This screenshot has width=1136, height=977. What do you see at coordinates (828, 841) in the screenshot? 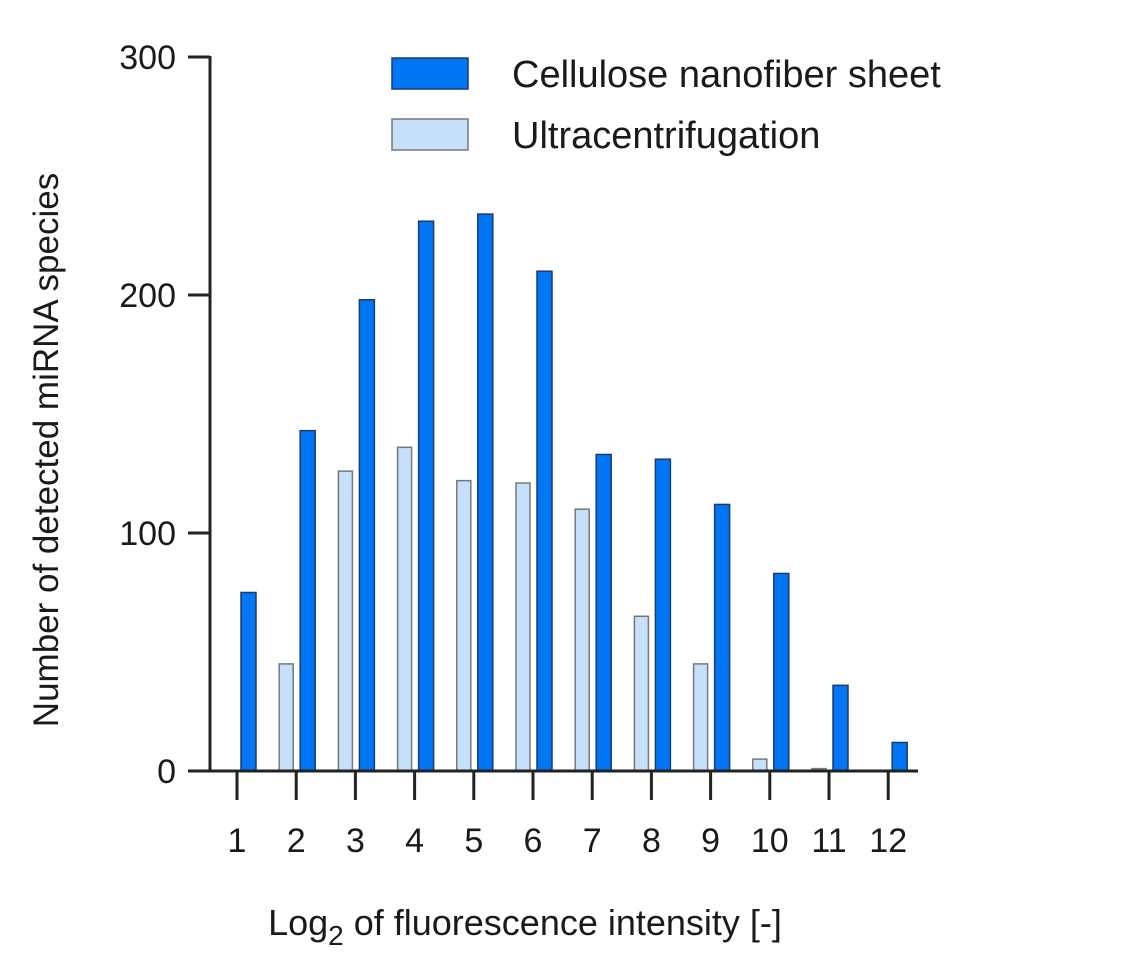
I see `x-tick-label: 11` at bounding box center [828, 841].